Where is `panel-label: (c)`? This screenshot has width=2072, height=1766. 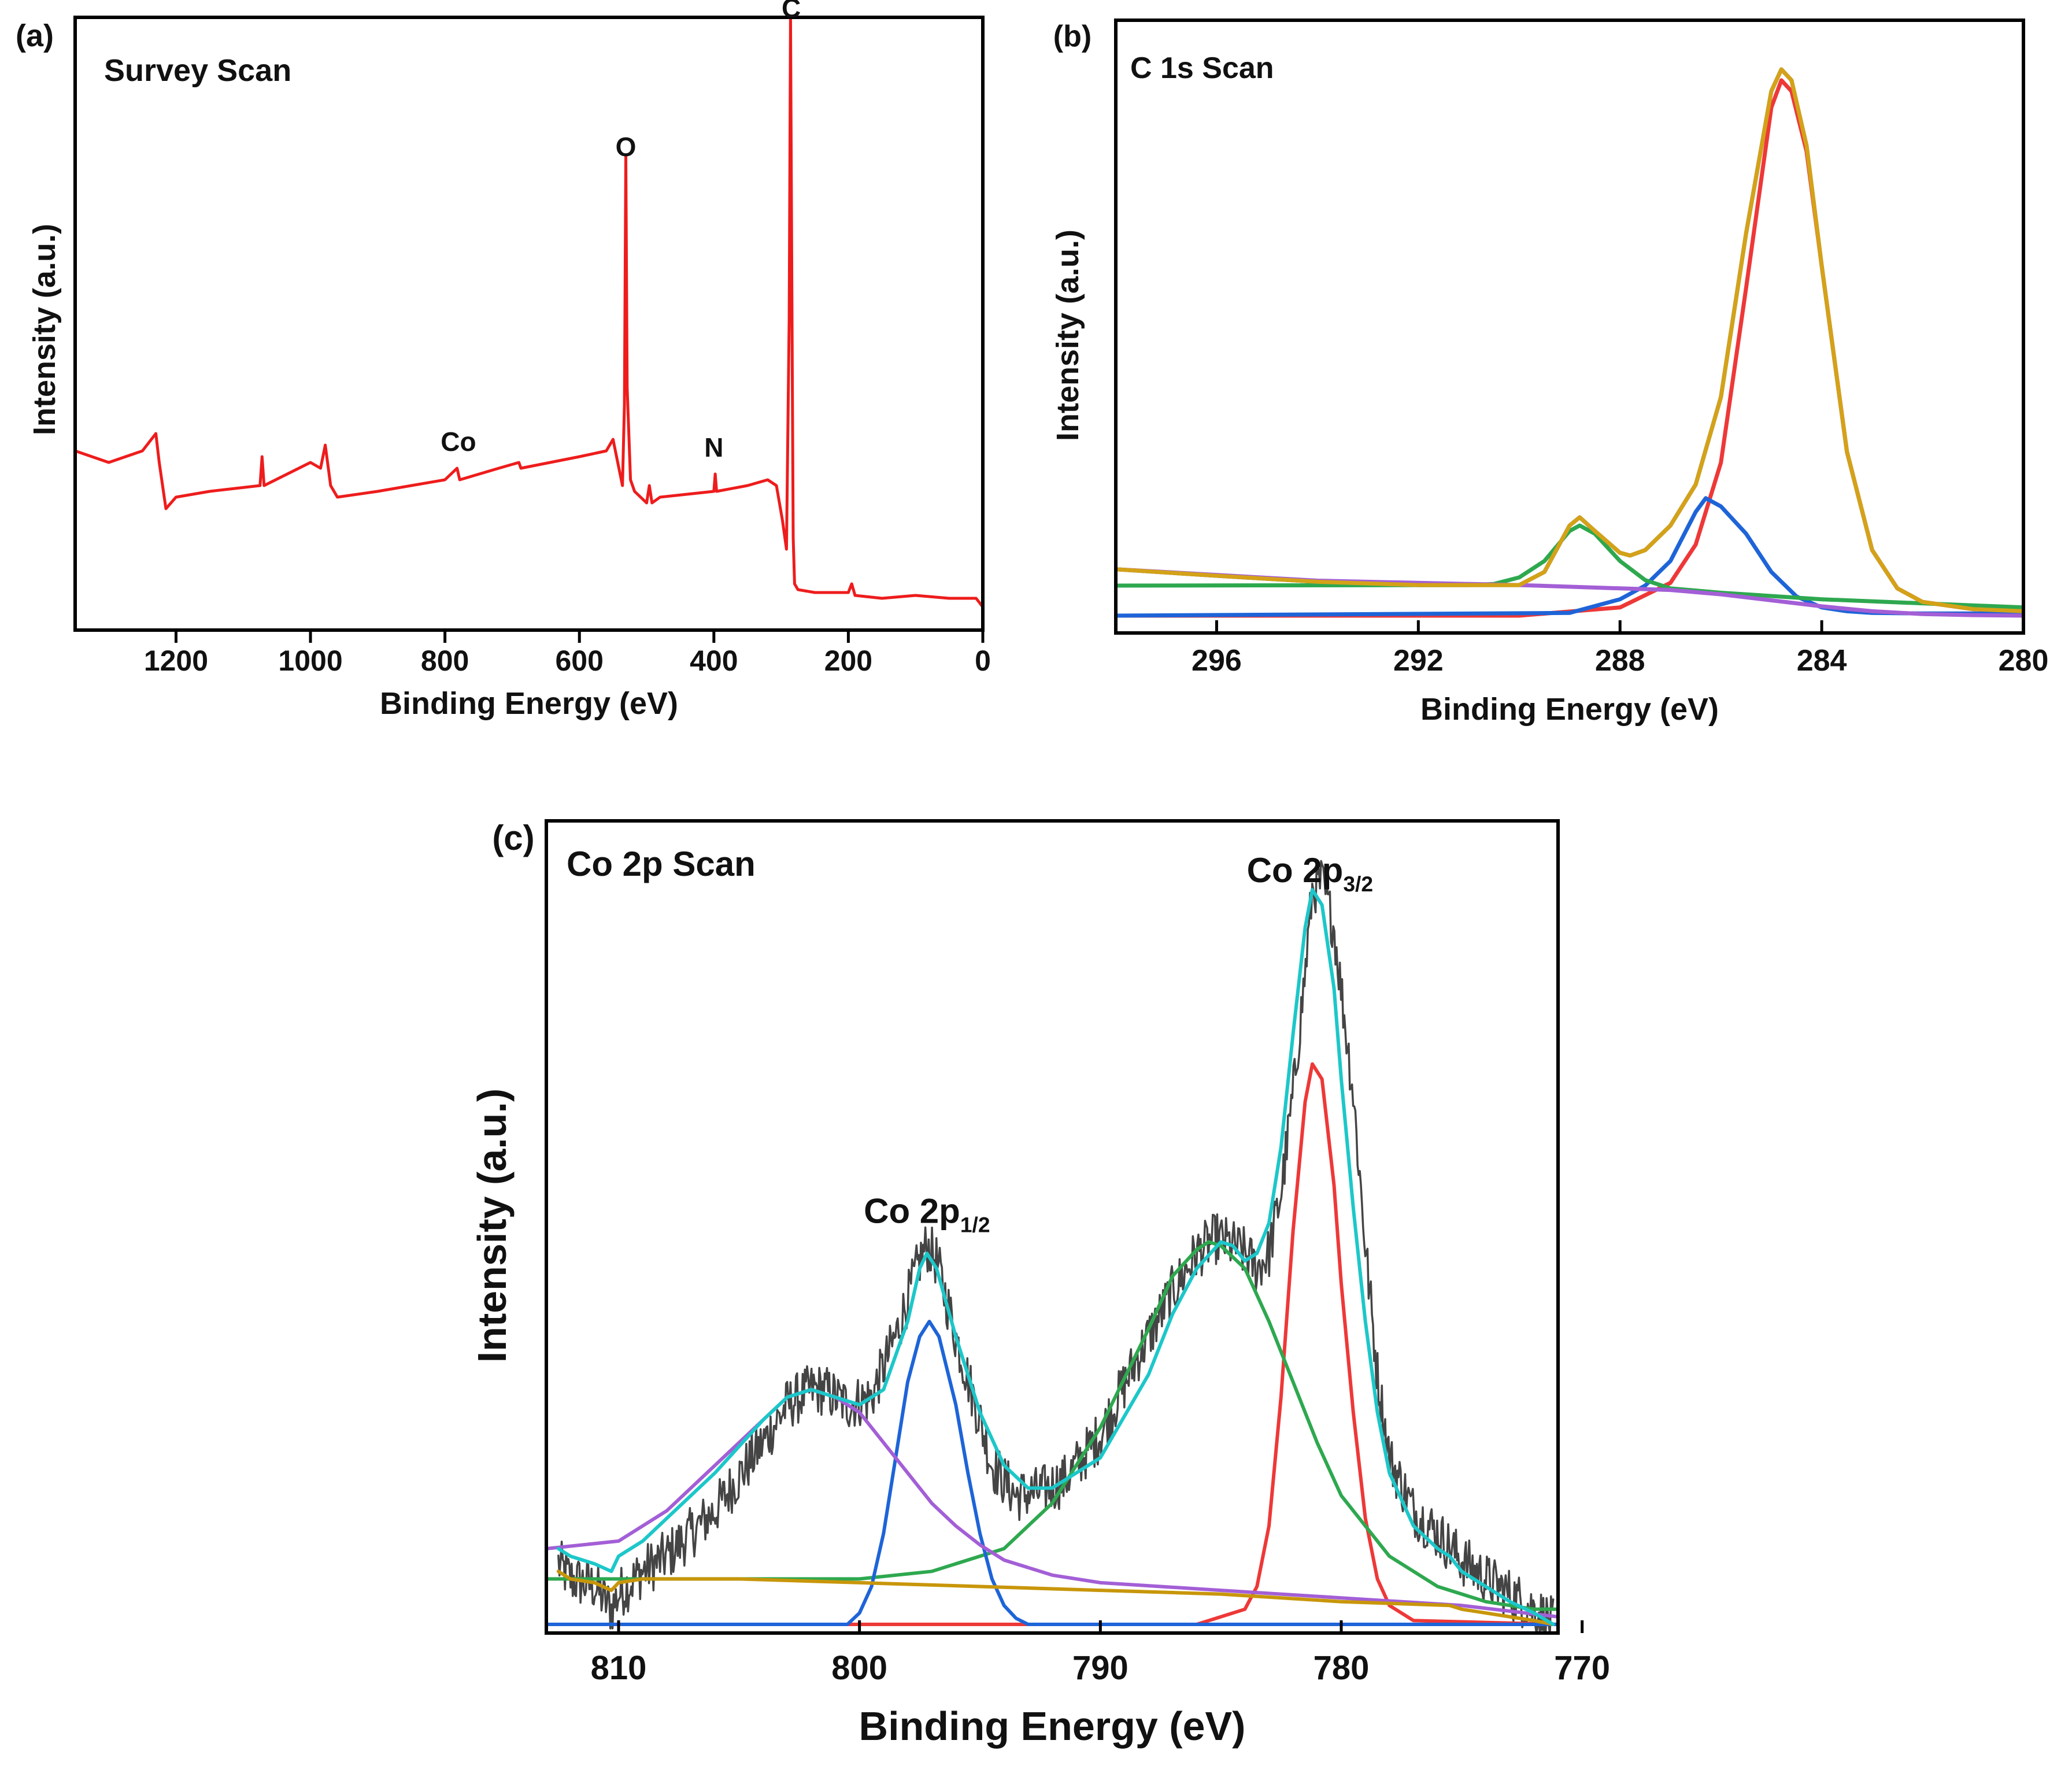 panel-label: (c) is located at coordinates (513, 838).